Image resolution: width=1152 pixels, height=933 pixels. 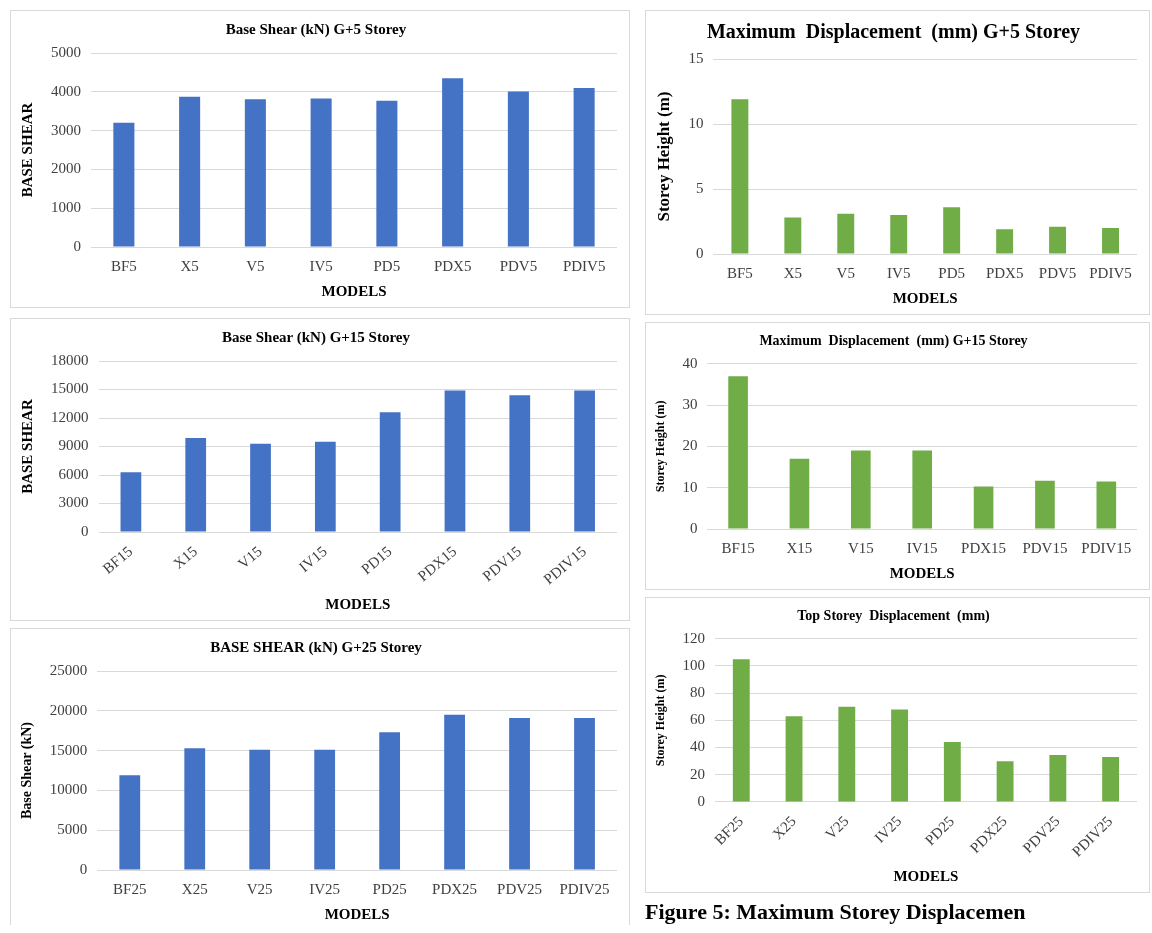 I want to click on y-tick-label: 20, so click(x=697, y=773).